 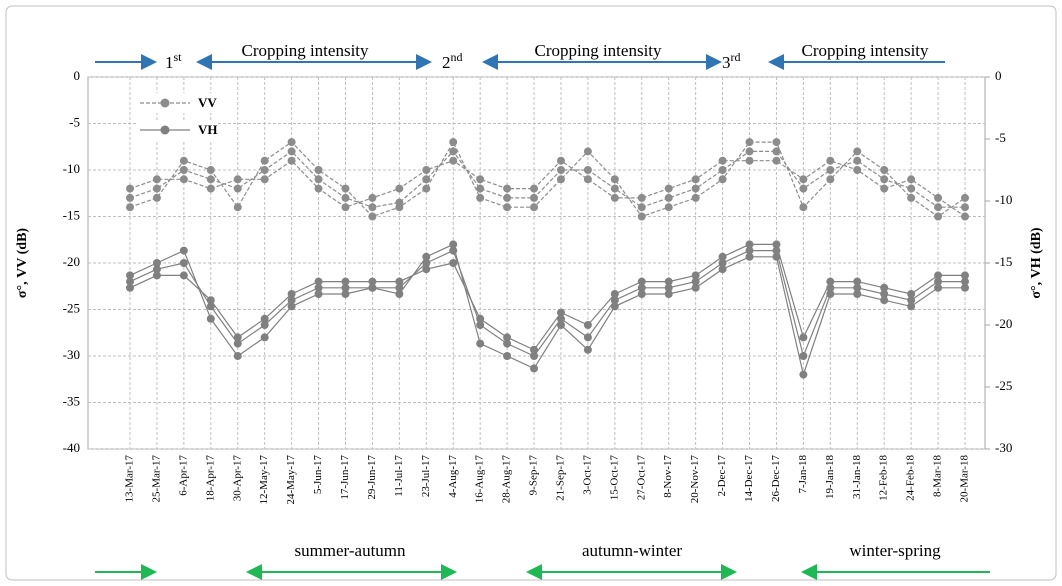 What do you see at coordinates (74, 121) in the screenshot?
I see `y-tick-label: -5` at bounding box center [74, 121].